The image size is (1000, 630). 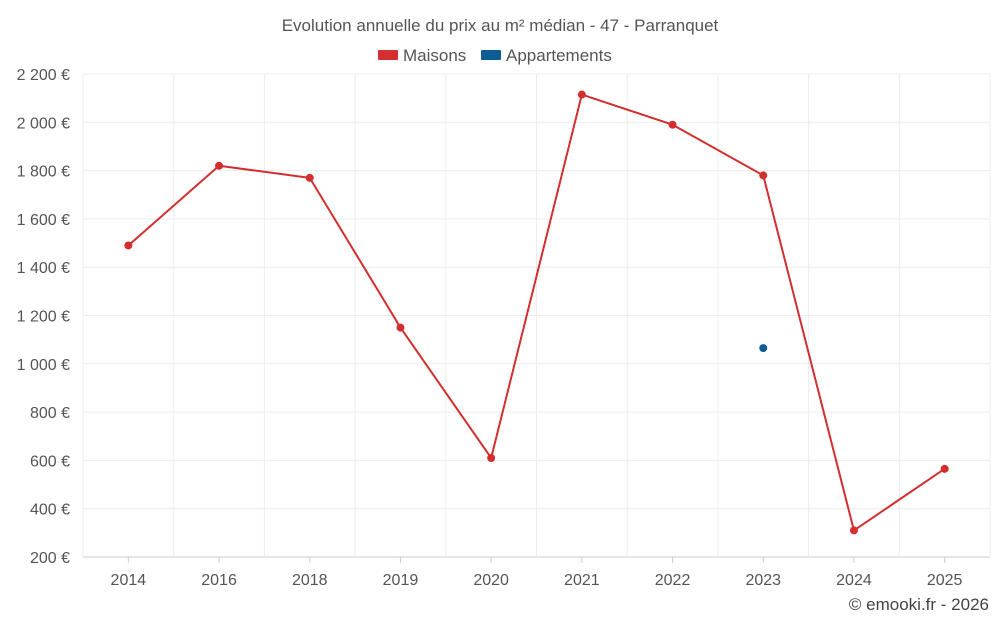 What do you see at coordinates (310, 580) in the screenshot?
I see `x-tick-label: 2018` at bounding box center [310, 580].